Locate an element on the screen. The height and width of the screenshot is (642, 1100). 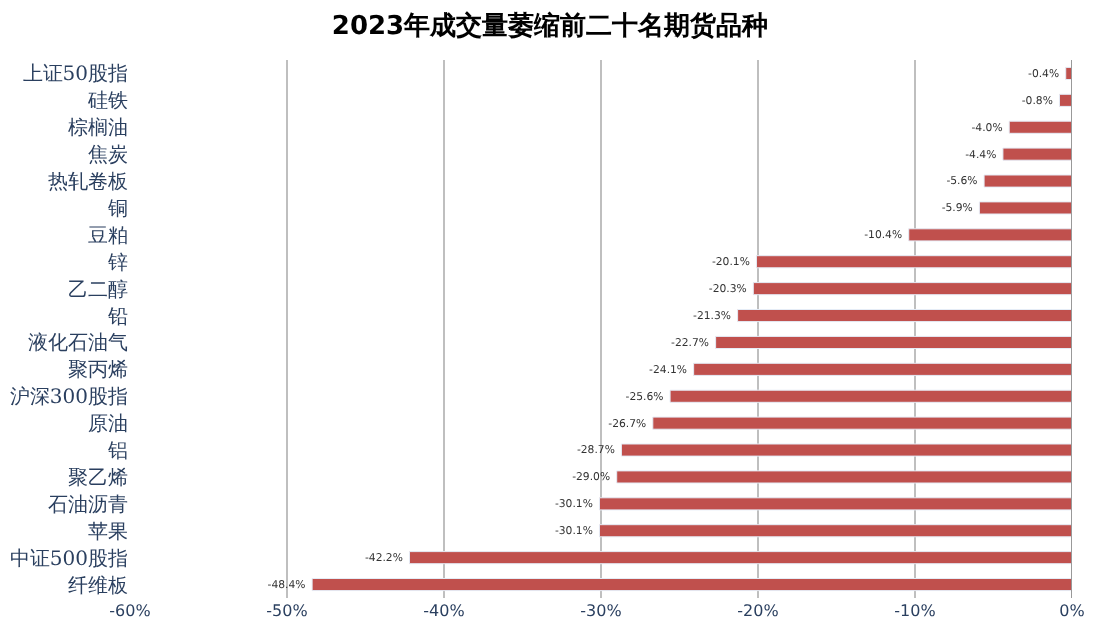
y-tick-label: 纤维板 is located at coordinates (98, 585).